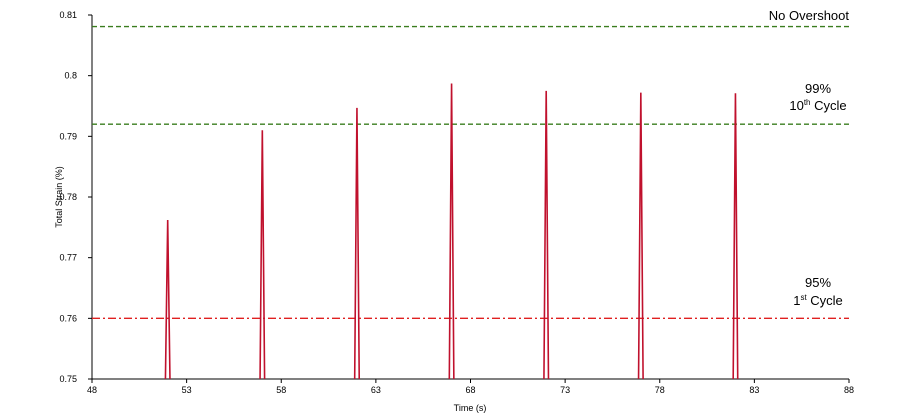 The width and height of the screenshot is (909, 417). What do you see at coordinates (376, 390) in the screenshot?
I see `x-tick-label: 63` at bounding box center [376, 390].